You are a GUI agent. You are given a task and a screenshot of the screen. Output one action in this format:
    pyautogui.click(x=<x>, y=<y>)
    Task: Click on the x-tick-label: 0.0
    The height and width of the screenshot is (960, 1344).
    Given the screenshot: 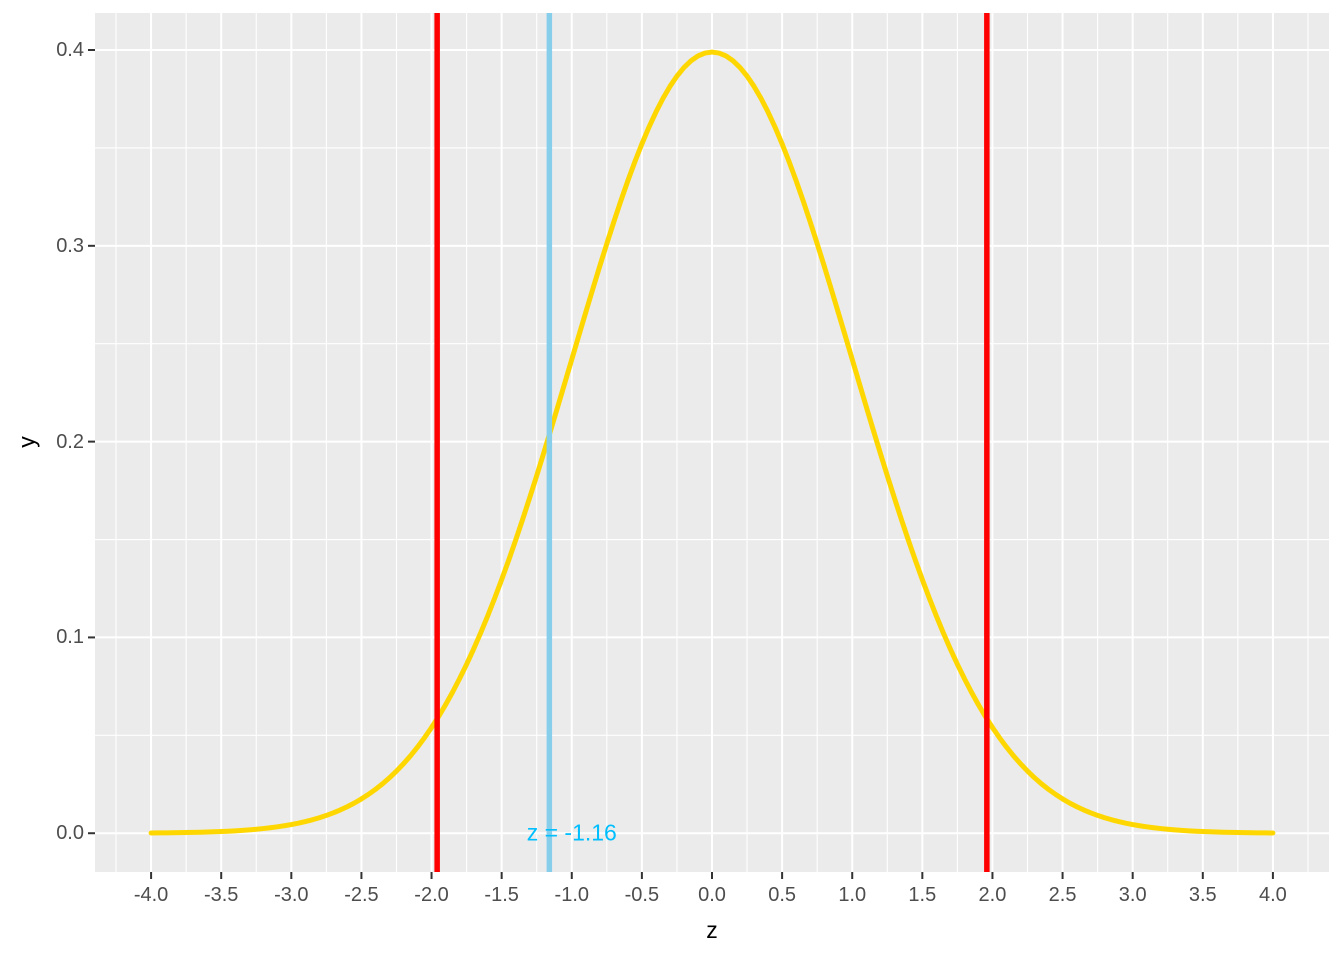 What is the action you would take?
    pyautogui.click(x=712, y=895)
    